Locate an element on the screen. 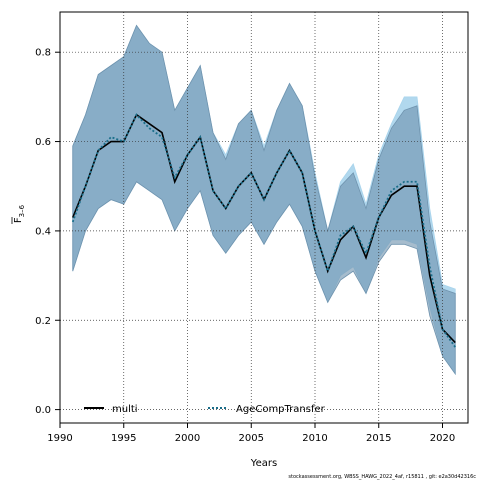  svg-text: F3–6 is located at coordinates (19, 213).